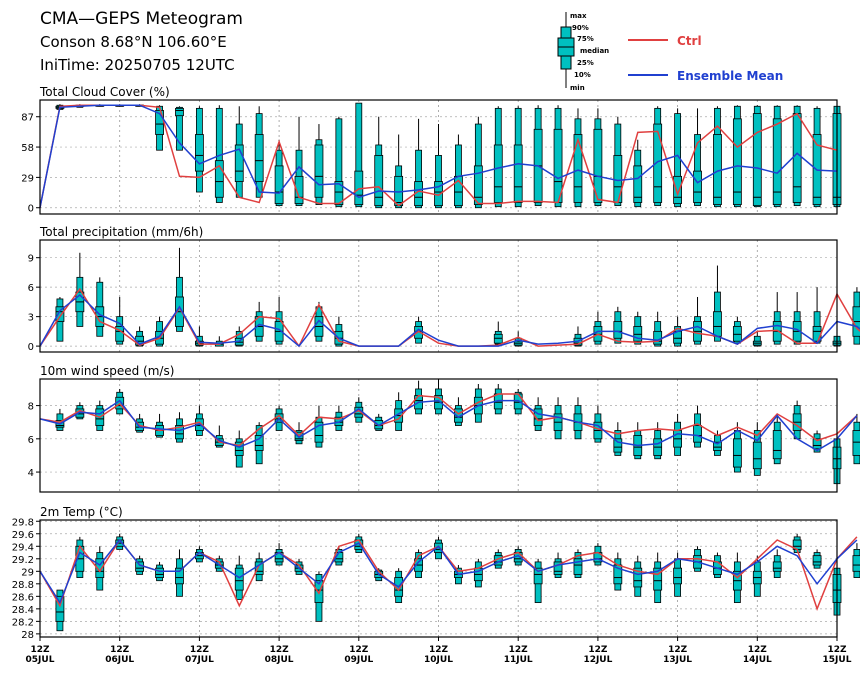  Describe the element at coordinates (81, 512) in the screenshot. I see `panel-title: 2m Temp (°C)` at that location.